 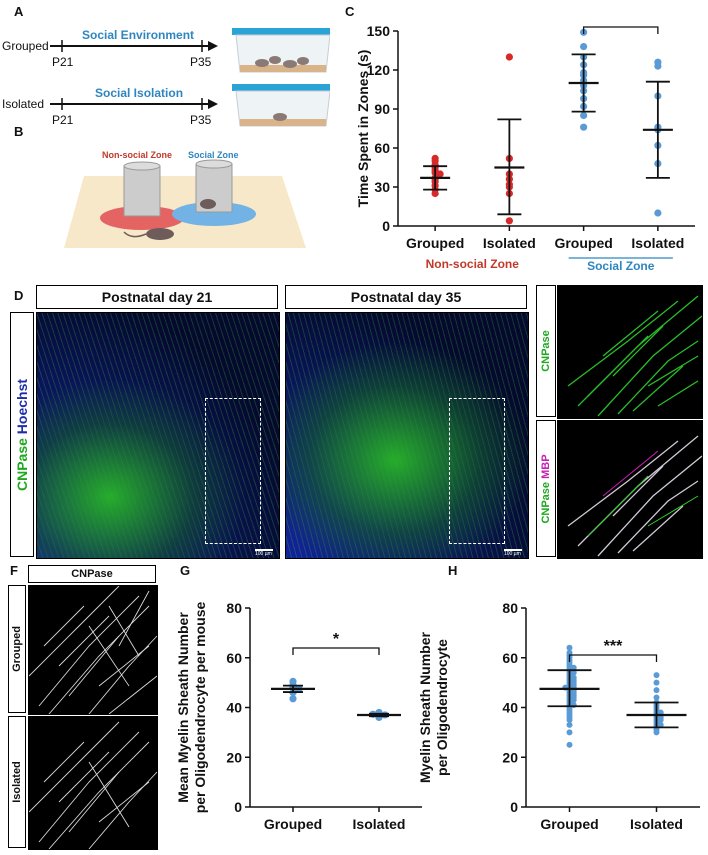 What do you see at coordinates (442, 707) in the screenshot?
I see `y-axis-label-line2: per Oligodendrocyte` at bounding box center [442, 707].